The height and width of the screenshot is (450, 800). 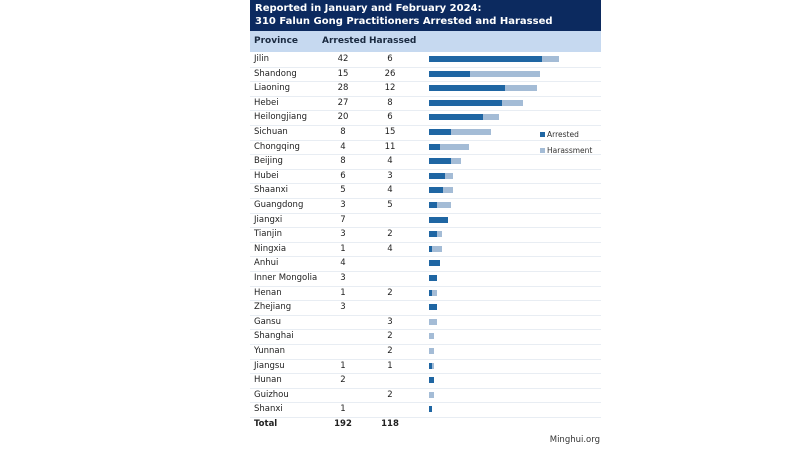 What do you see at coordinates (390, 132) in the screenshot?
I see `harassed-cell: 15` at bounding box center [390, 132].